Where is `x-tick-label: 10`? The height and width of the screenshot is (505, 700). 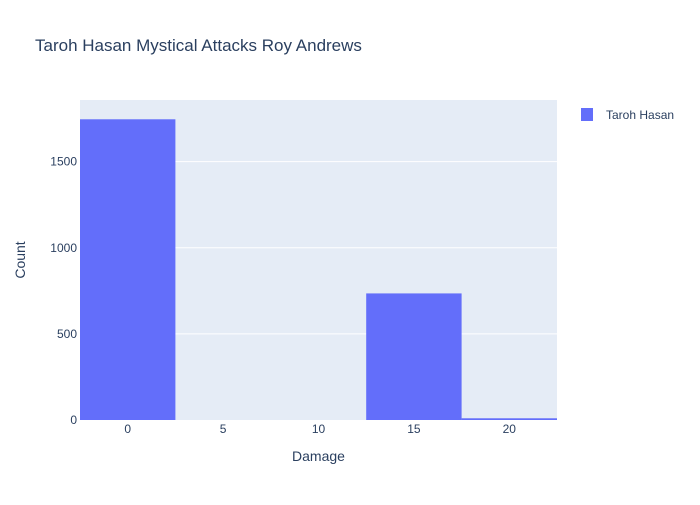 x-tick-label: 10 is located at coordinates (319, 429).